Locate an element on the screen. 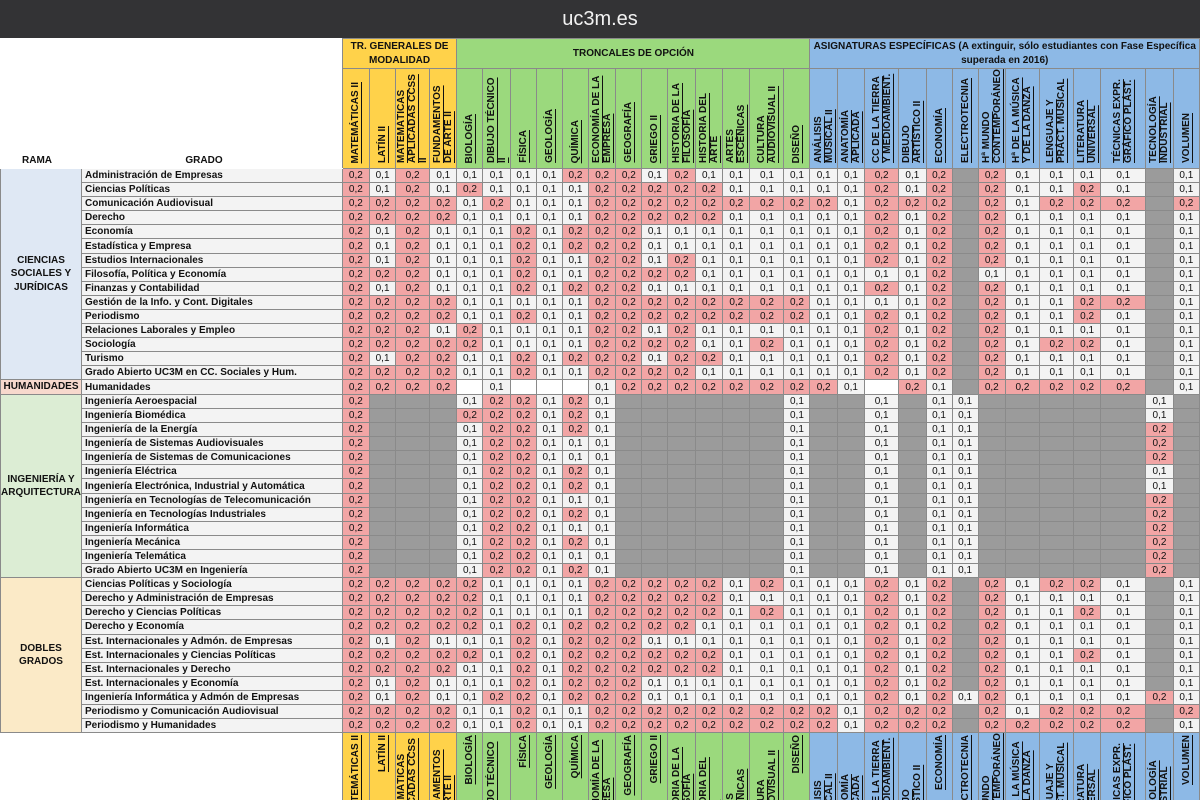 The image size is (1200, 800). grado-name: Ciencias Políticas is located at coordinates (212, 190).